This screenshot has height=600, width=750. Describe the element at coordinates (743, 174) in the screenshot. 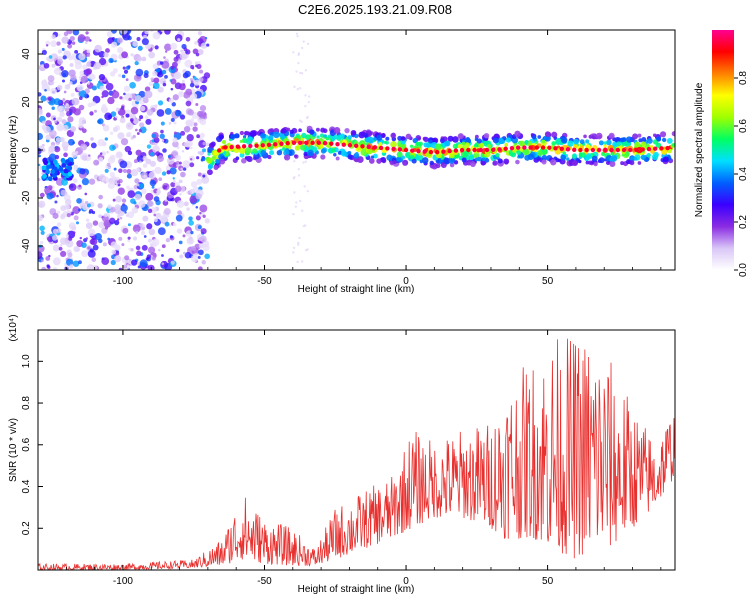

I see `colorbar-tick-label: 0.4` at that location.